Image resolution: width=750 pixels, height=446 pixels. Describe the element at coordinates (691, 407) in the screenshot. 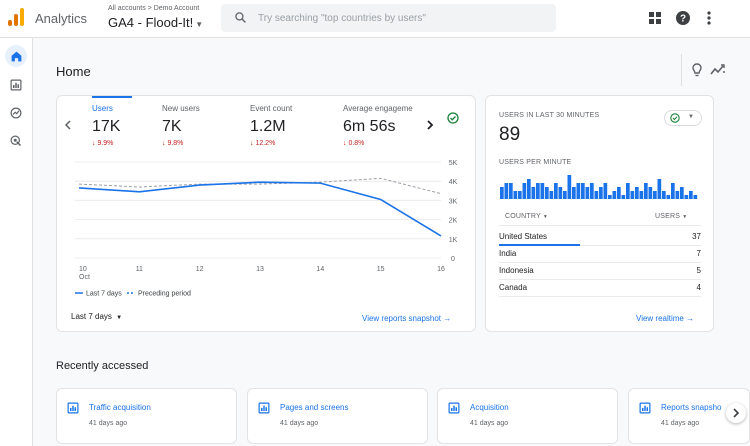

I see `recent-item-title: Reports snapsho` at that location.